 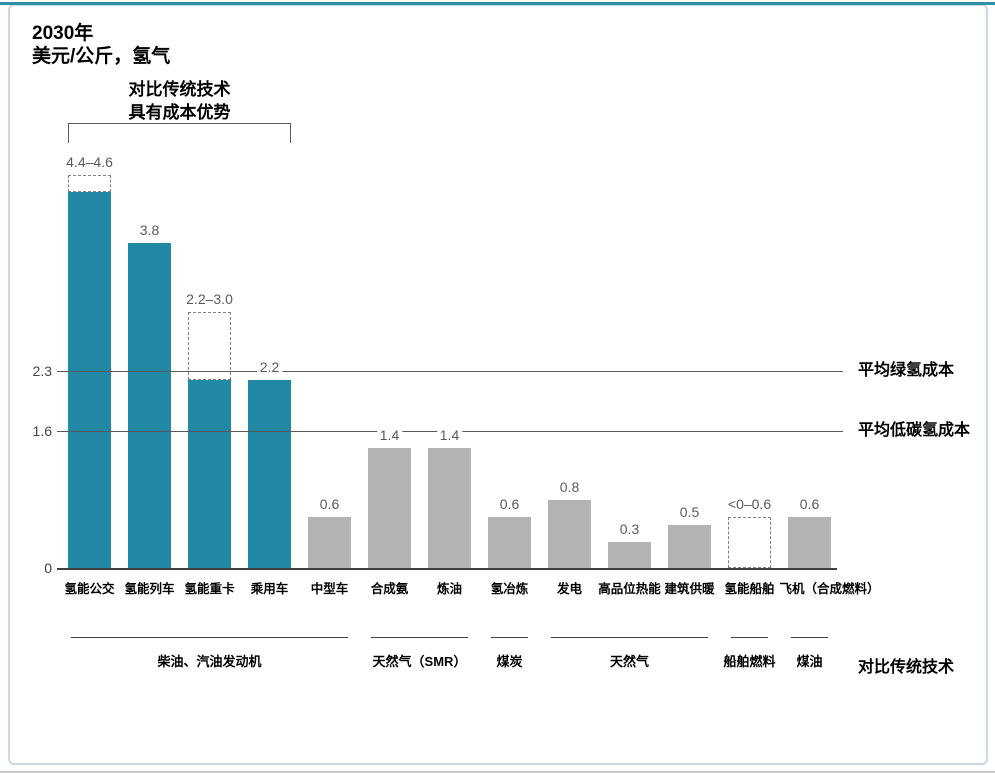 What do you see at coordinates (629, 529) in the screenshot?
I see `bar-value-label: 0.3` at bounding box center [629, 529].